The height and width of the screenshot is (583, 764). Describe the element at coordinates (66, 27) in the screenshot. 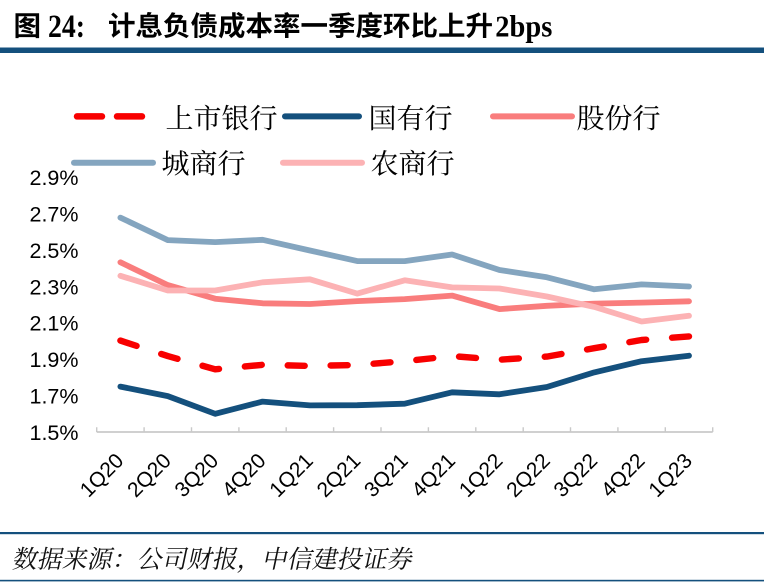

I see `svg-text: 24:` at that location.